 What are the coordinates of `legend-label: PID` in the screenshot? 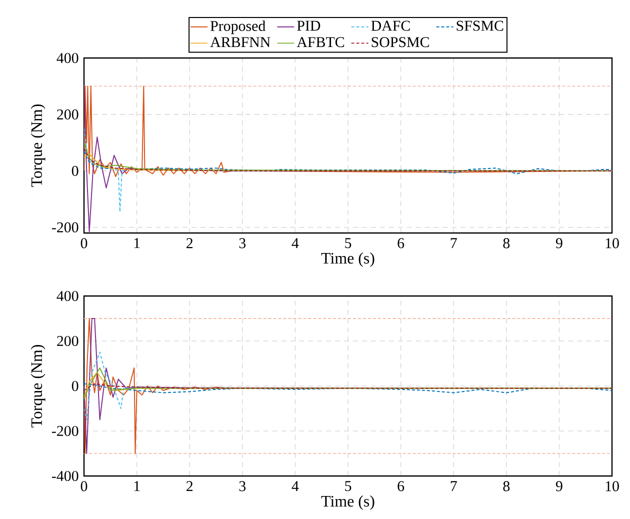 It's located at (308, 25).